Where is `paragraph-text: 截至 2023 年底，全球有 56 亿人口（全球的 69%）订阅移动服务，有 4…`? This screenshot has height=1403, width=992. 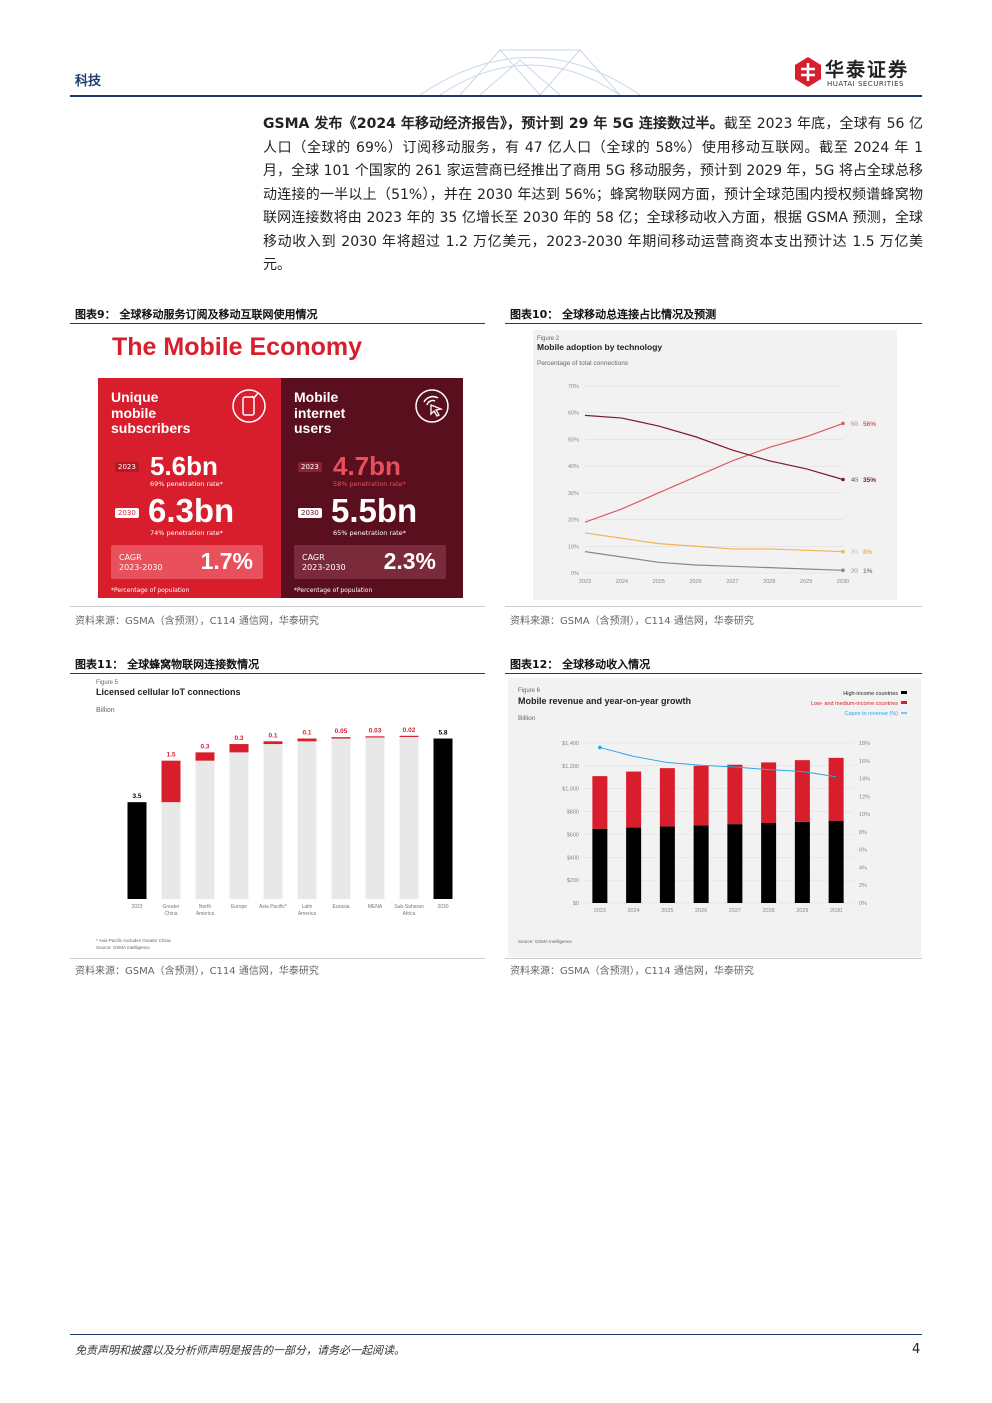 paragraph-text: 截至 2023 年底，全球有 56 亿人口（全球的 69%）订阅移动服务，有 4… is located at coordinates (593, 194).